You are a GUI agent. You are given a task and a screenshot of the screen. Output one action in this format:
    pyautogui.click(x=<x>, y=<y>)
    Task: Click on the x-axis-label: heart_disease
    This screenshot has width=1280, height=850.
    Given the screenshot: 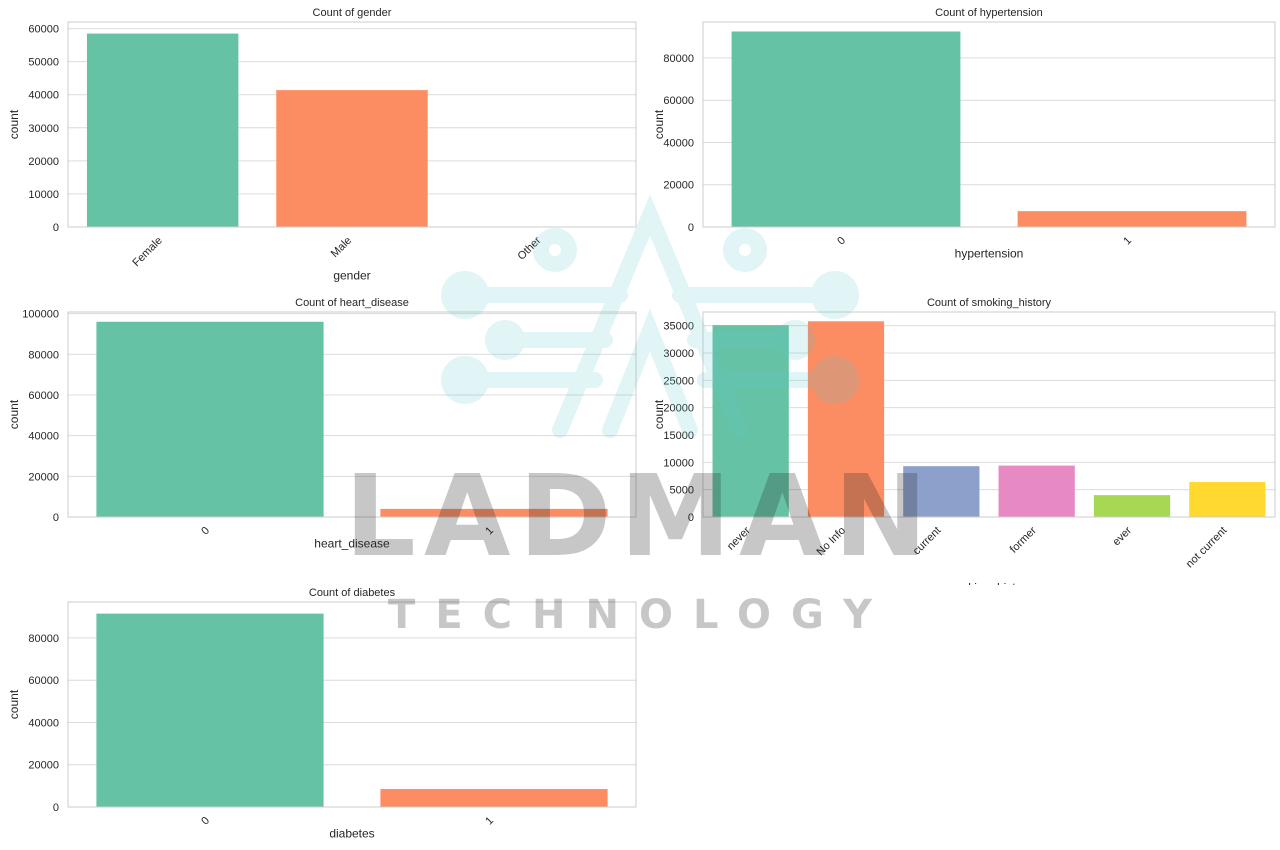 What is the action you would take?
    pyautogui.click(x=352, y=543)
    